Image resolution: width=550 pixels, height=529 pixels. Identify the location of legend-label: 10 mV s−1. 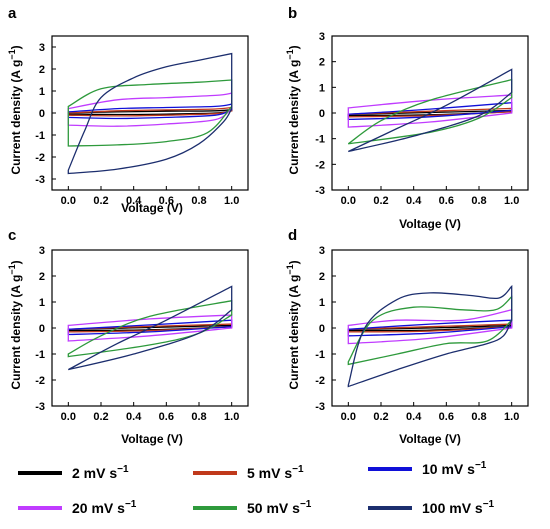
(454, 468).